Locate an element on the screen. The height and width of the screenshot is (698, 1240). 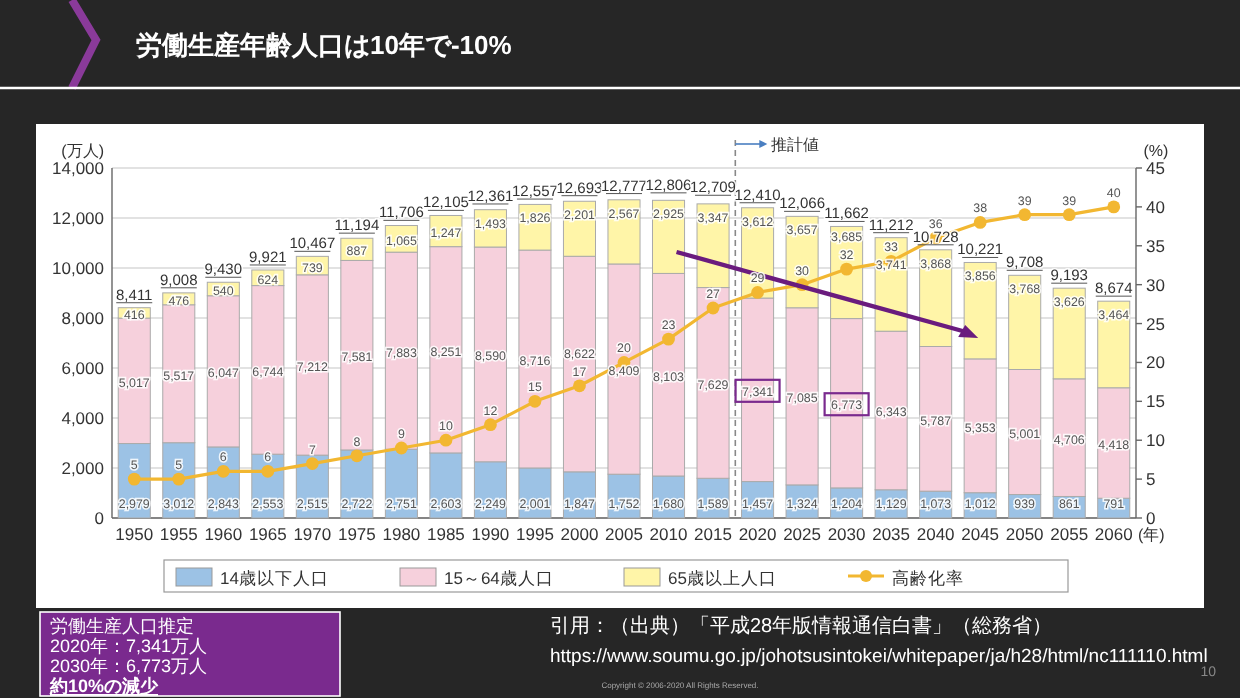
text: 労働生産人口推定 is located at coordinates (122, 626).